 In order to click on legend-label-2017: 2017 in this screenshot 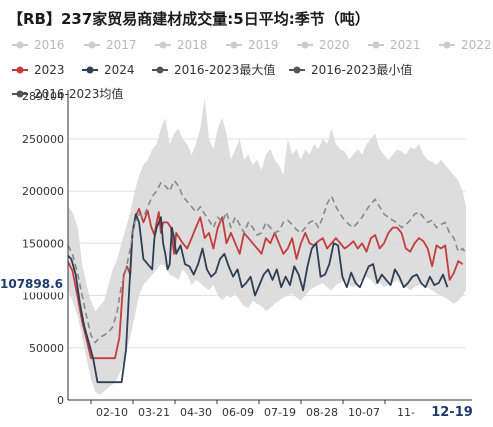, I will do `click(121, 45)`.